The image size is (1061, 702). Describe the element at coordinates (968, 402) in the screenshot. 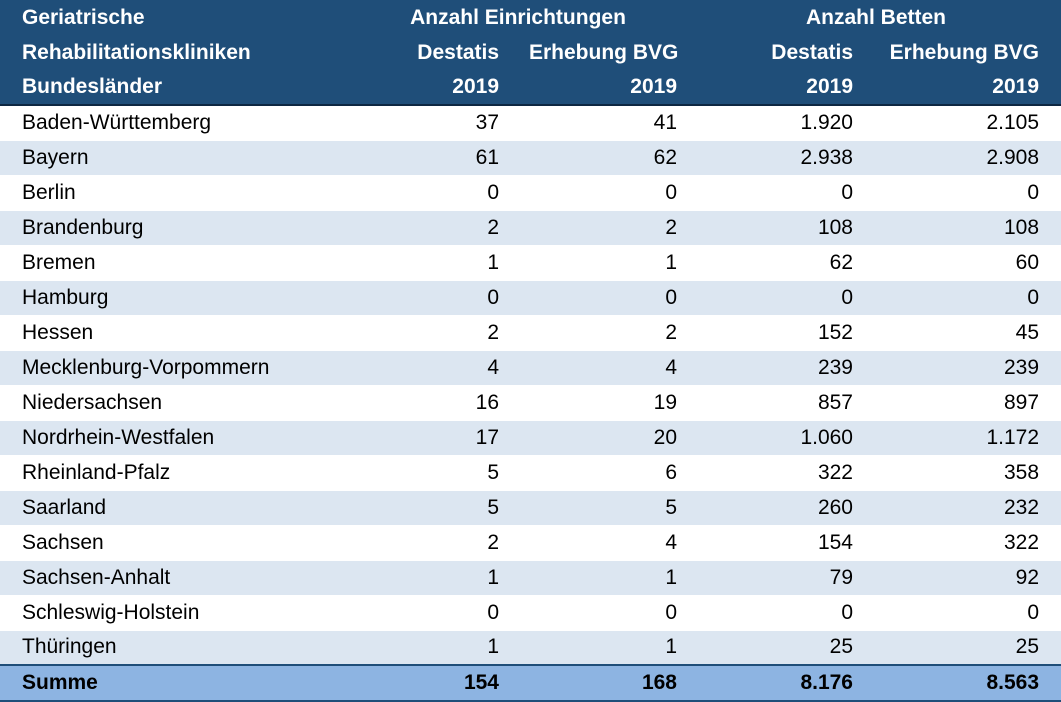

I see `cell-b-bvg: 897` at that location.